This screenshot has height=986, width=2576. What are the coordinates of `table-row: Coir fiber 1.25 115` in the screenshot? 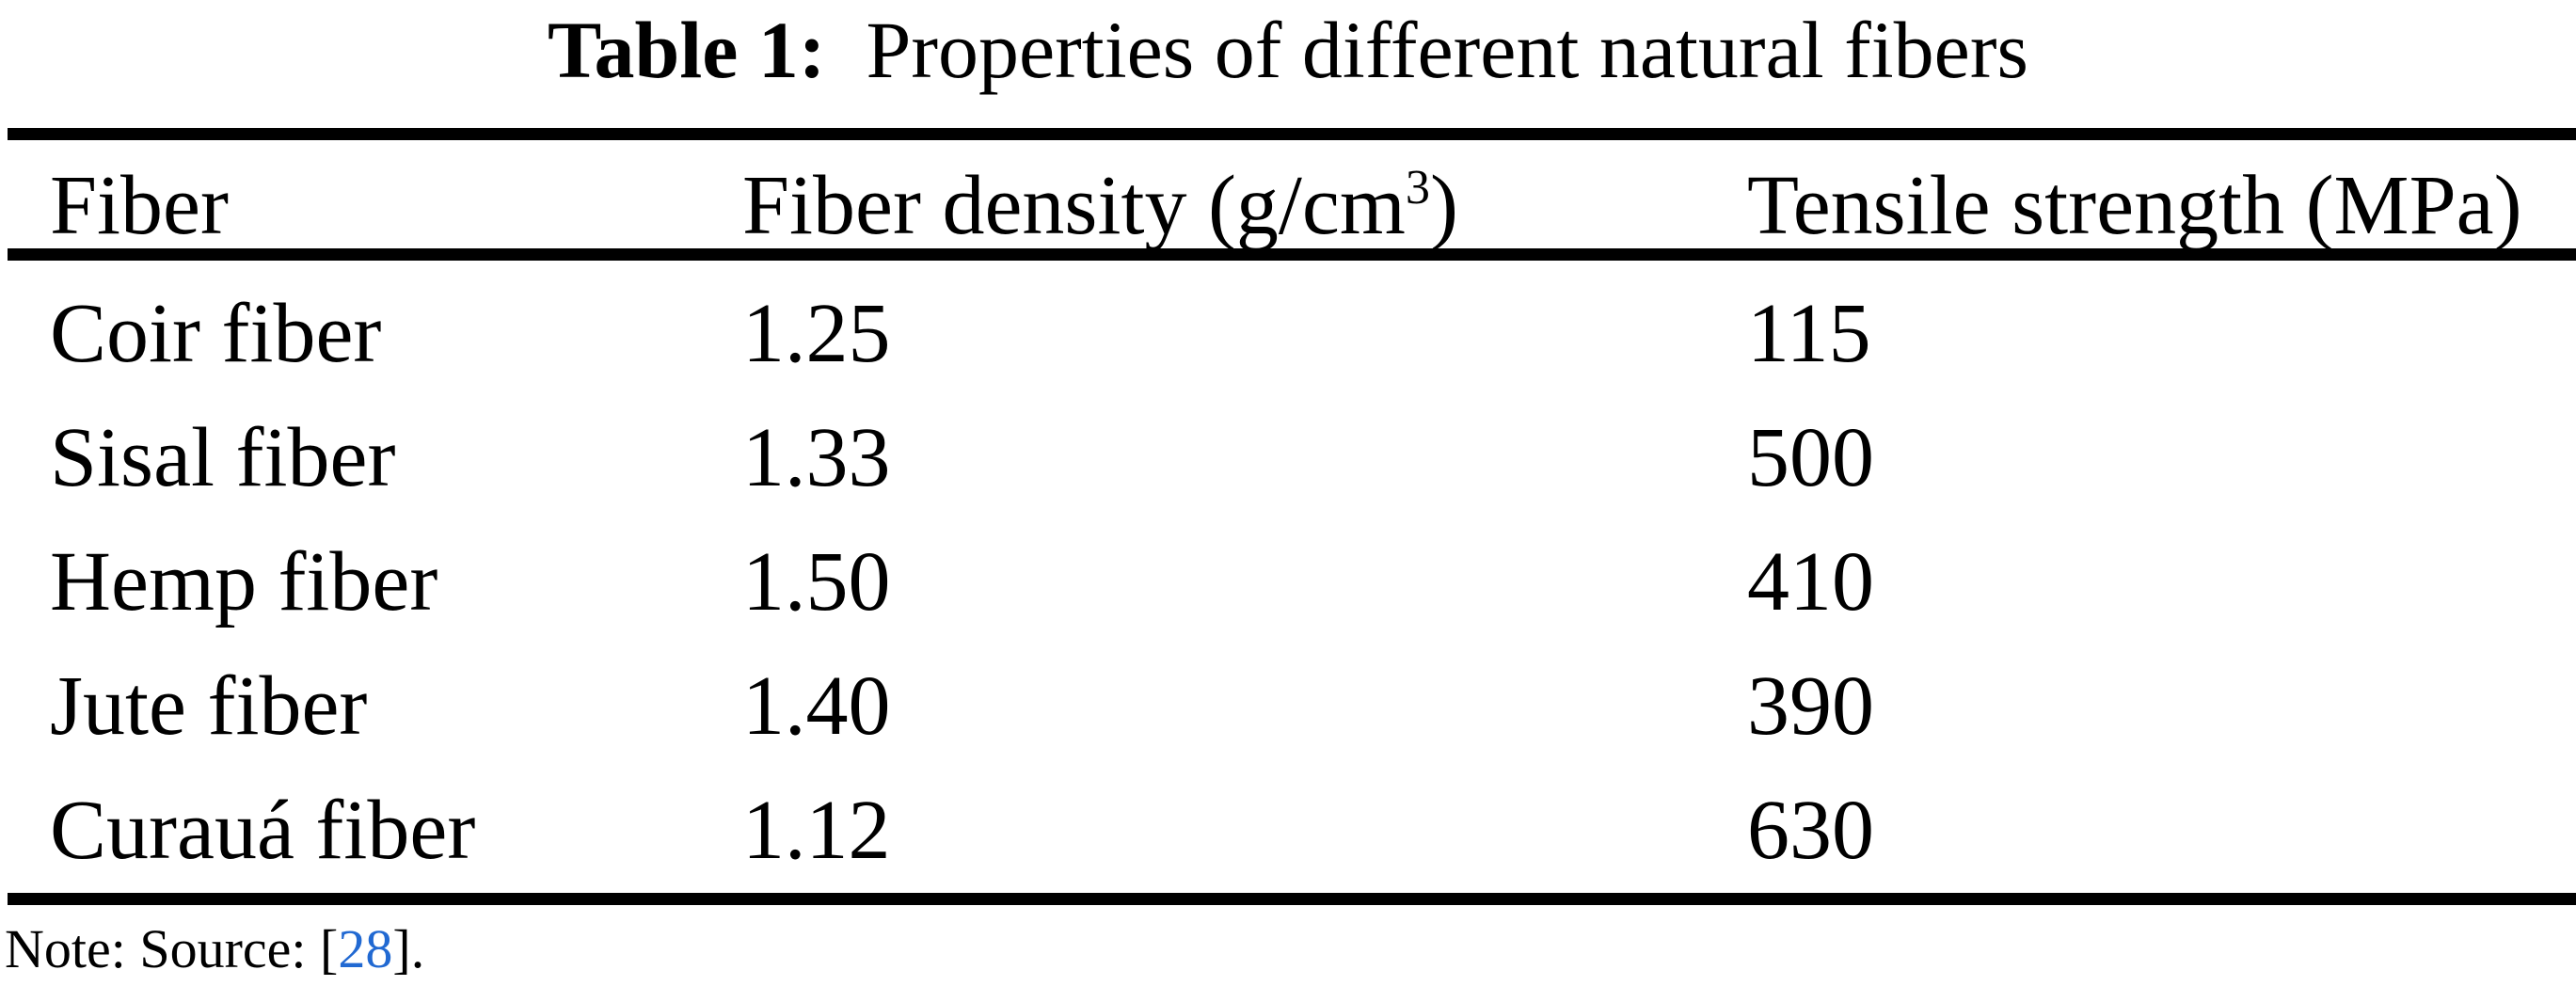 It's located at (1288, 334).